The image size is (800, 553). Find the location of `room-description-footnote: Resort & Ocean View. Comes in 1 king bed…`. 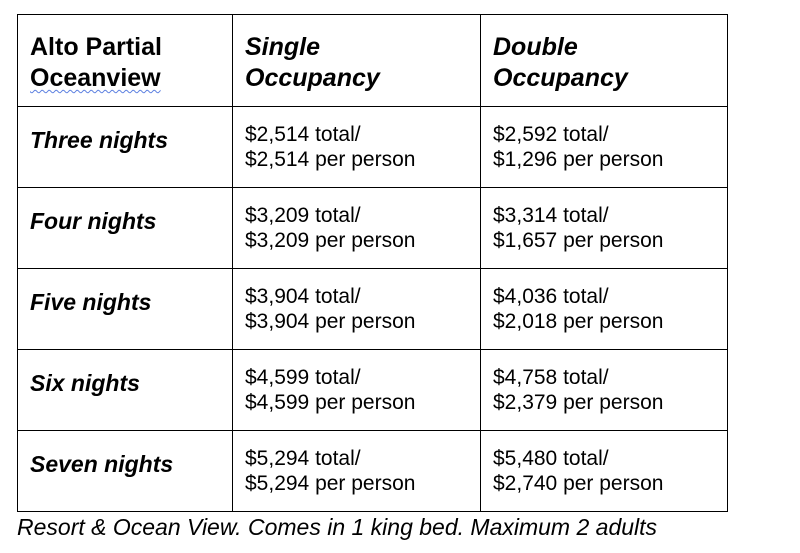

room-description-footnote: Resort & Ocean View. Comes in 1 king bed… is located at coordinates (337, 527).